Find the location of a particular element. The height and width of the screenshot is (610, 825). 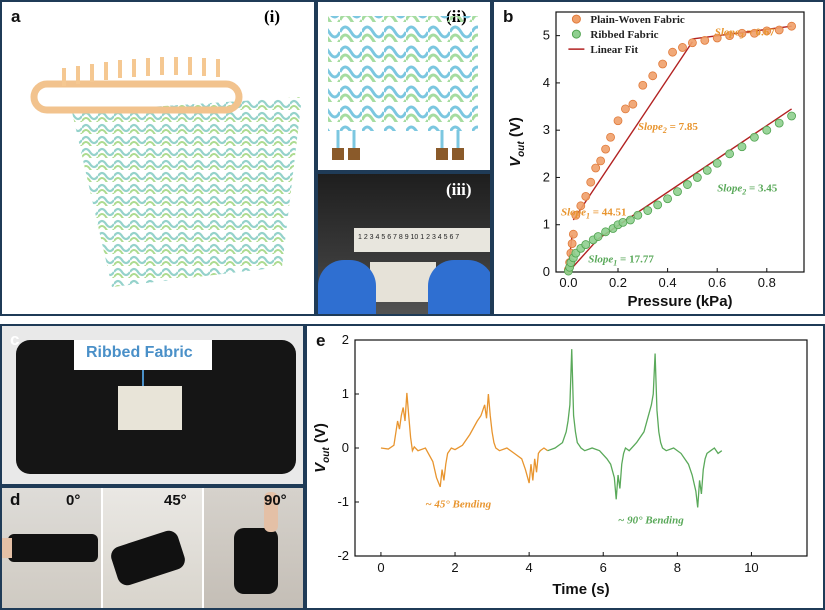

angle-label-45: 45° is located at coordinates (175, 500).